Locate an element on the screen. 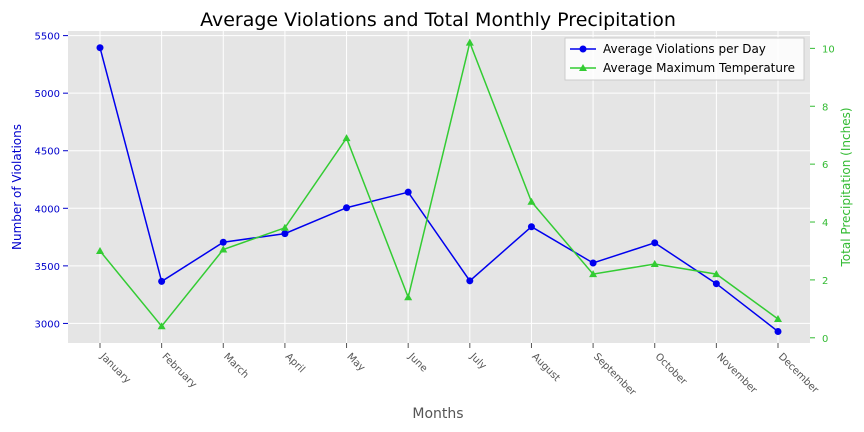  x-tick-label: July is located at coordinates (477, 361).